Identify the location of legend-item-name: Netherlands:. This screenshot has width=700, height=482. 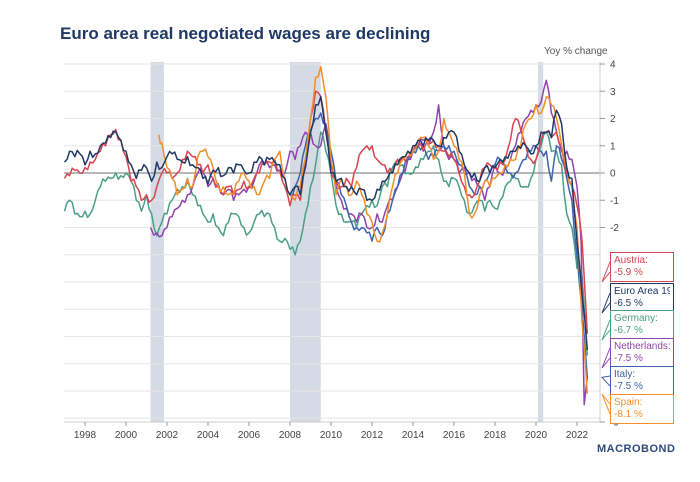
(642, 346).